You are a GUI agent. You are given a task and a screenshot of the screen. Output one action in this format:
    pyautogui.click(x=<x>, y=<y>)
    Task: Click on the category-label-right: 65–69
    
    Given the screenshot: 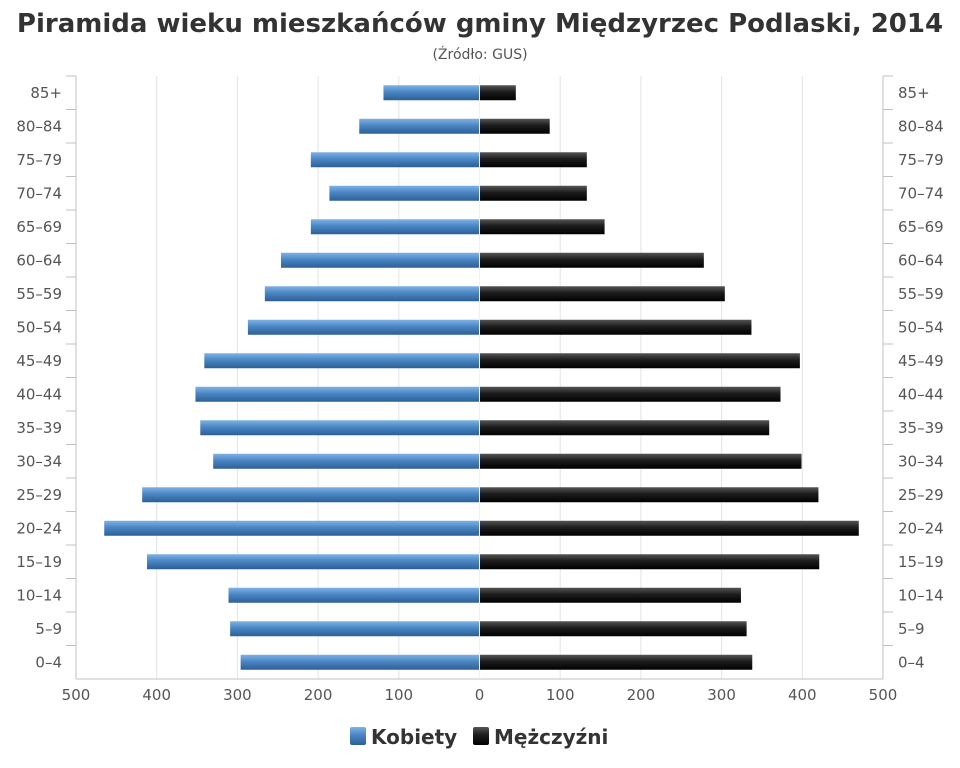 What is the action you would take?
    pyautogui.click(x=921, y=227)
    